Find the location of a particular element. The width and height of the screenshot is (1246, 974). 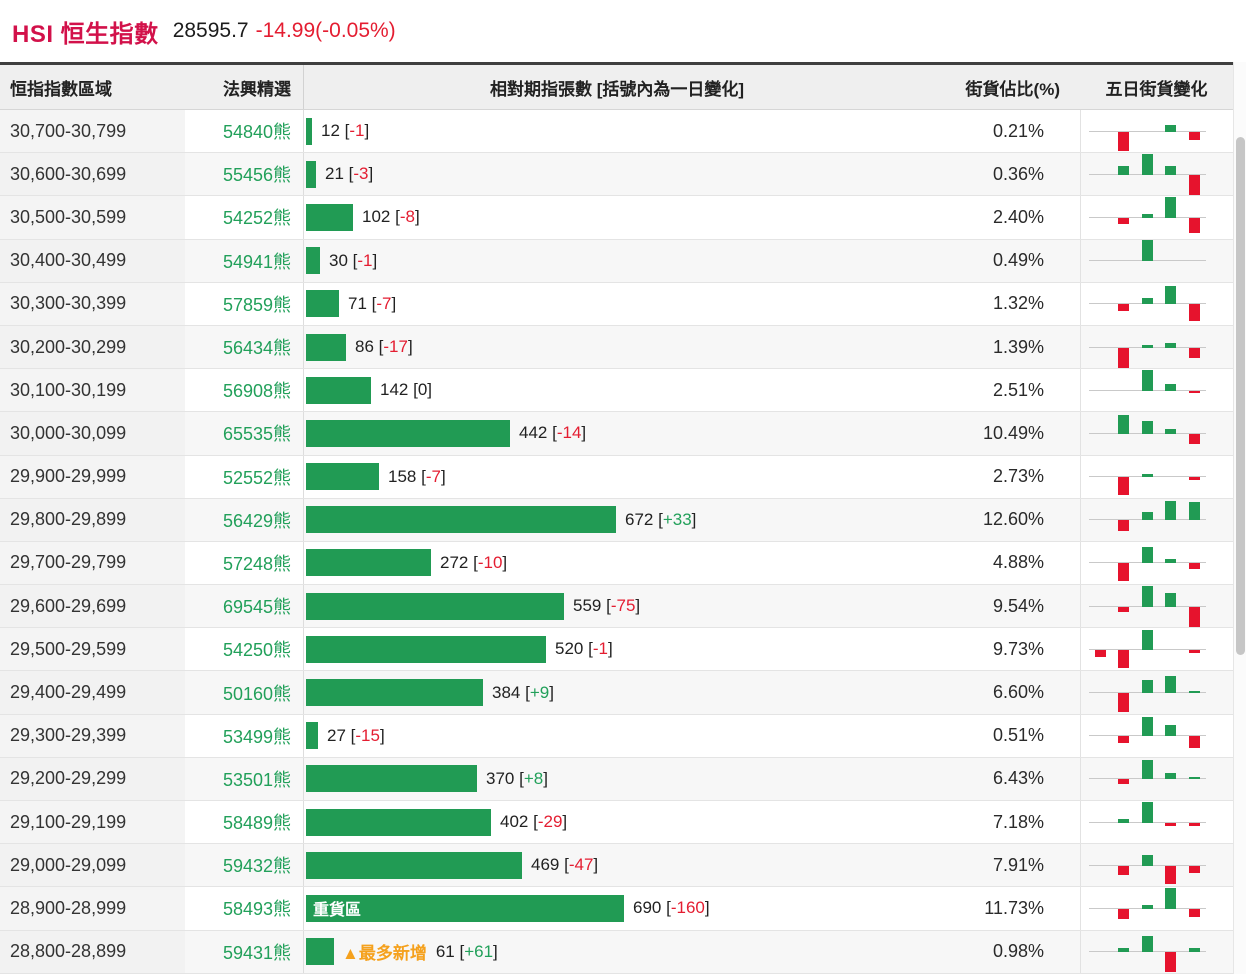

one-day-change-value: -10 is located at coordinates (490, 562).